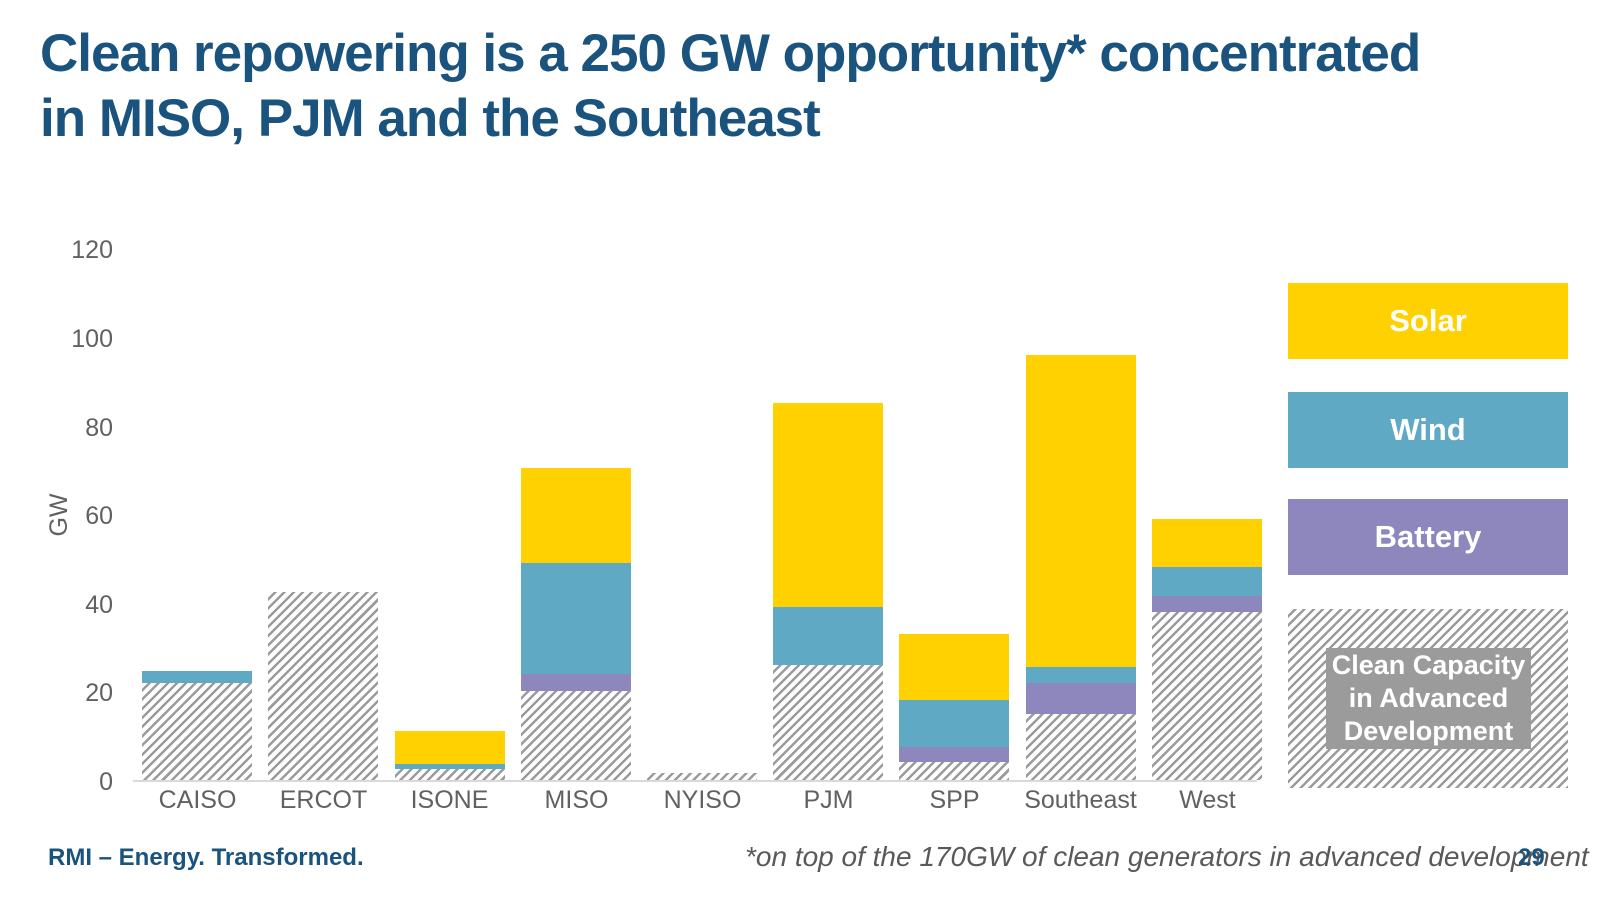 The width and height of the screenshot is (1600, 900). I want to click on bar-segment-advanced-nyiso, so click(702, 776).